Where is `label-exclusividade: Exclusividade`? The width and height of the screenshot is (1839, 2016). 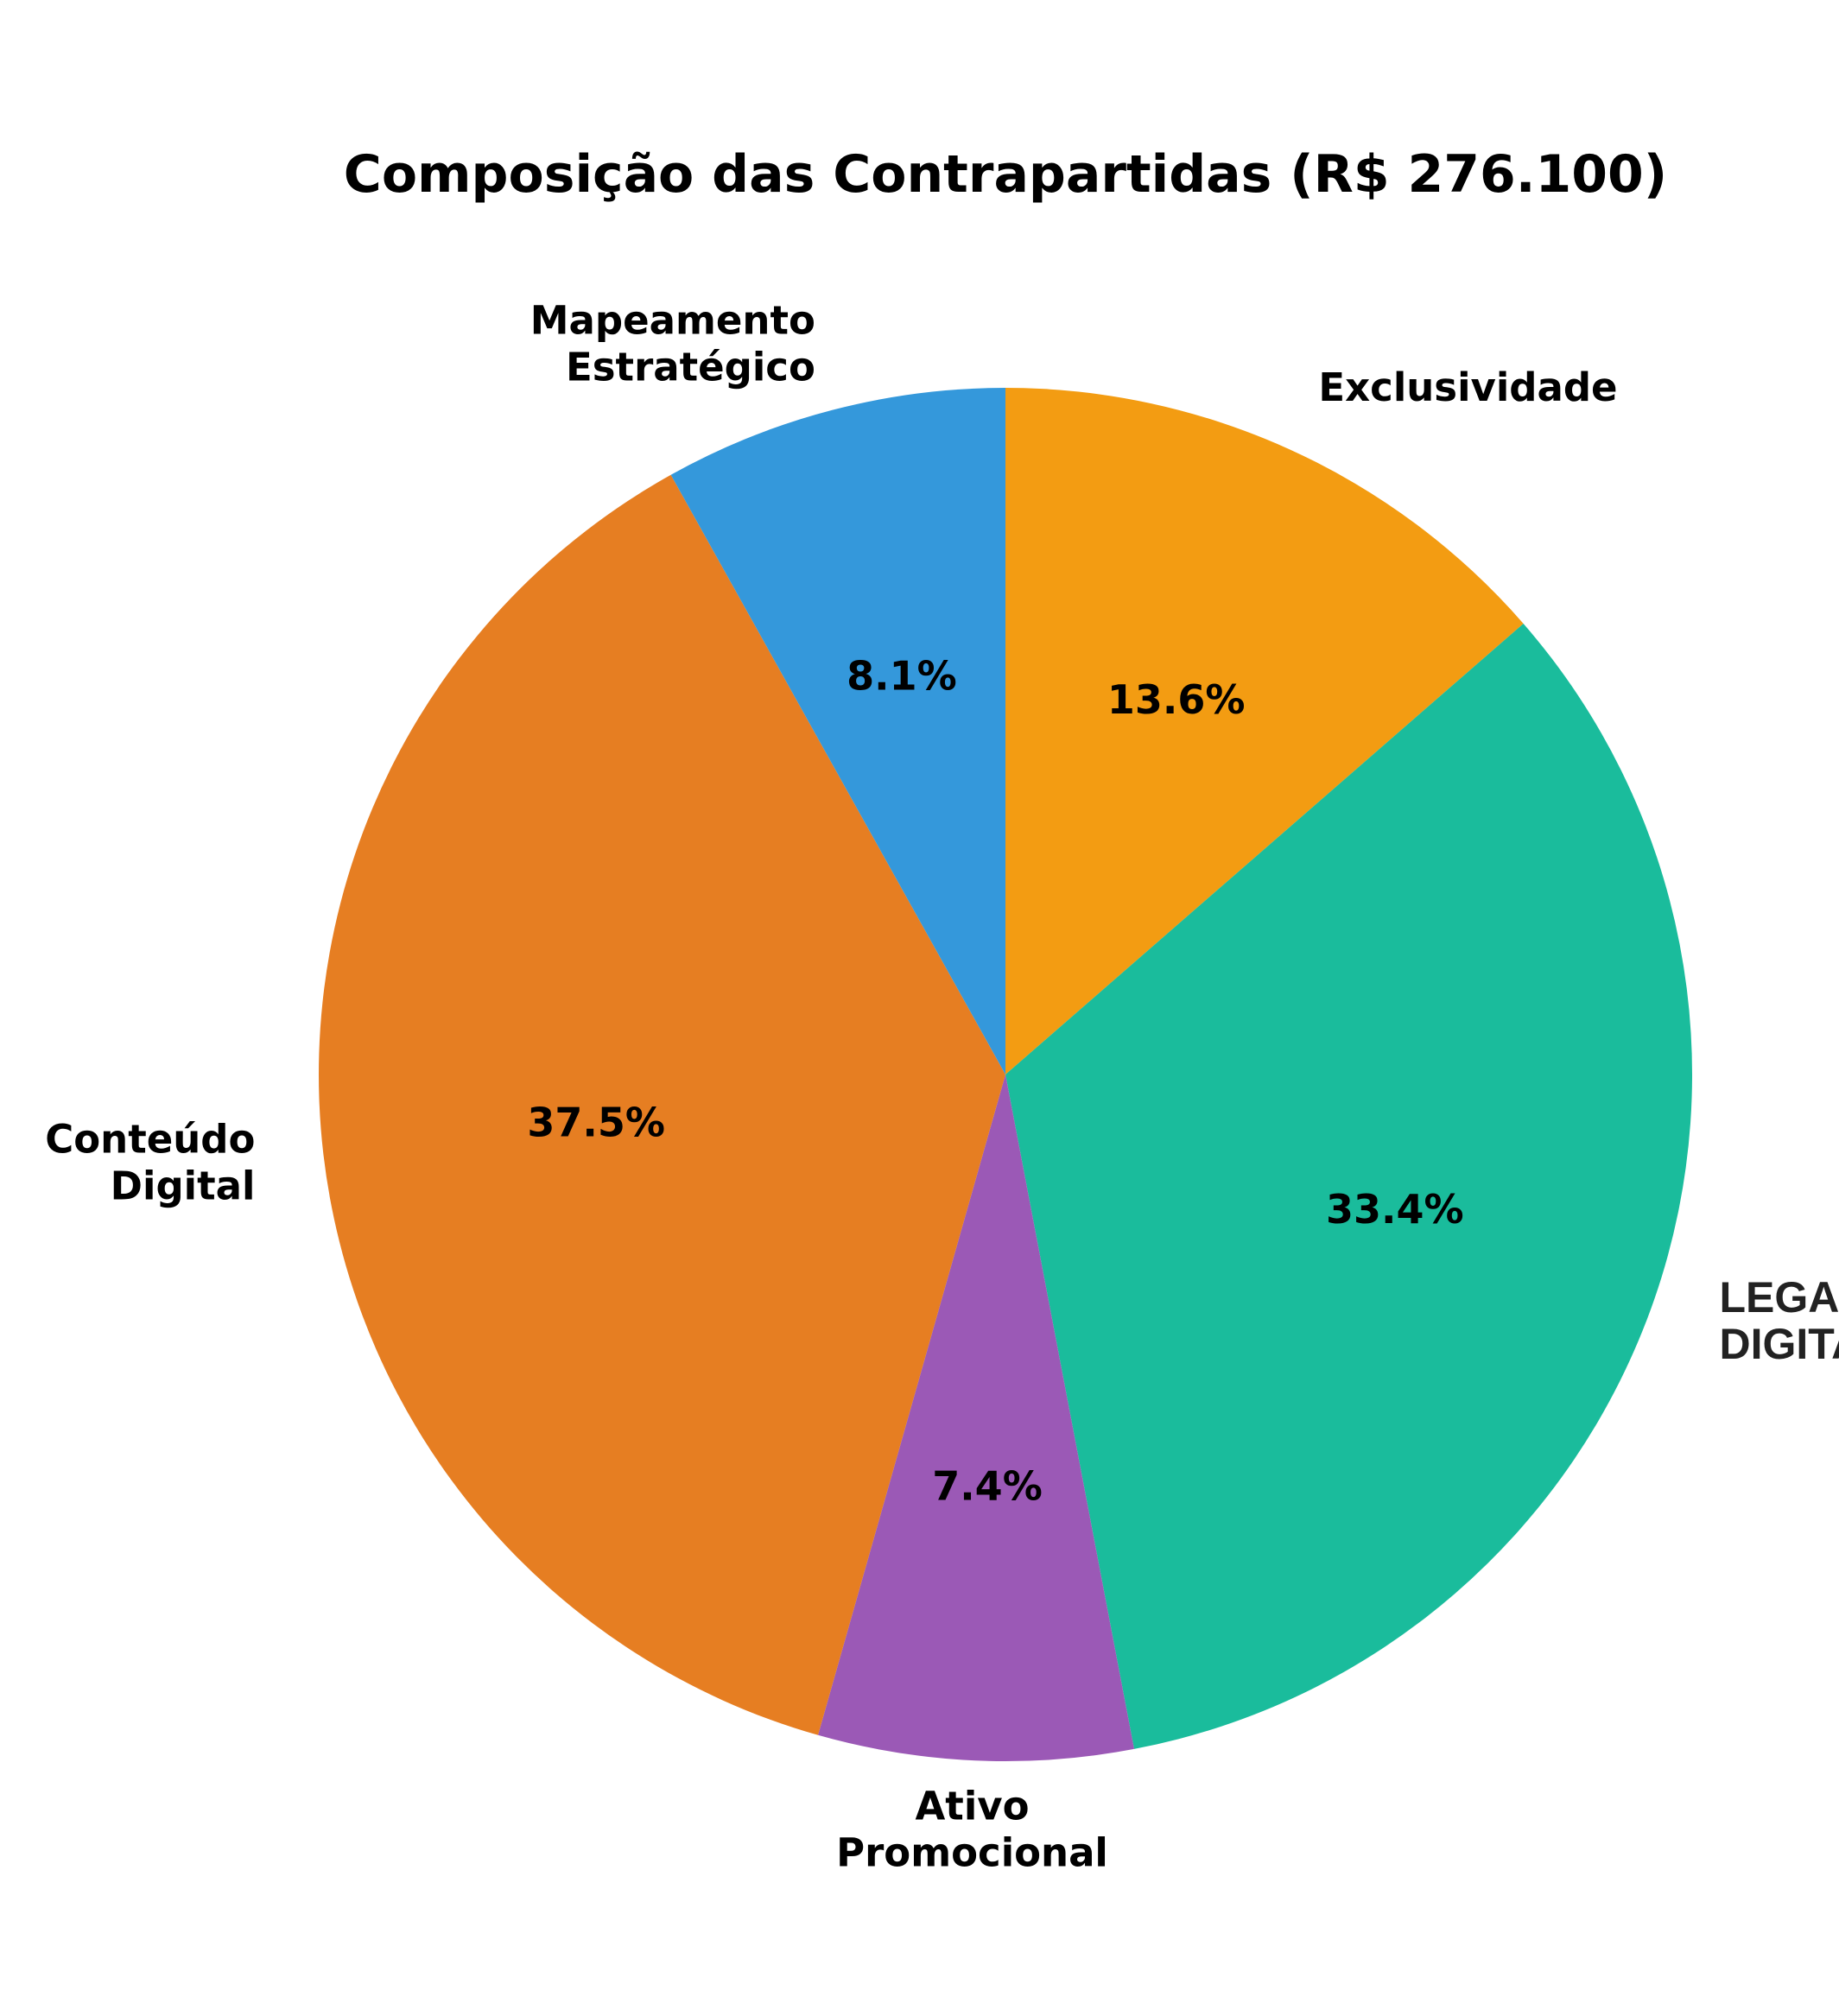
label-exclusividade: Exclusividade is located at coordinates (1467, 387).